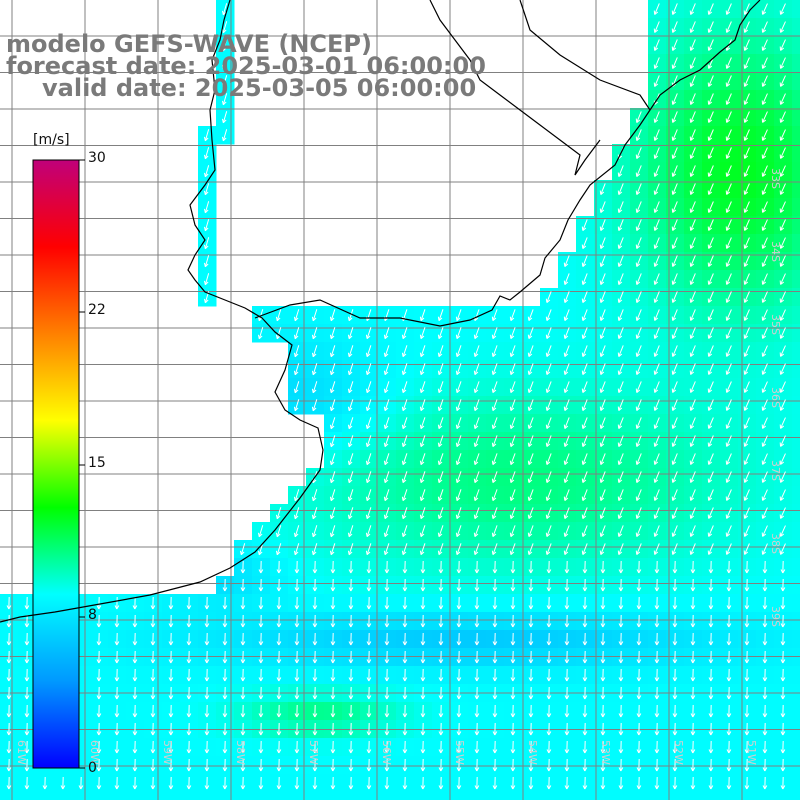 The image size is (800, 800). What do you see at coordinates (678, 752) in the screenshot?
I see `longitude-label: 52W` at bounding box center [678, 752].